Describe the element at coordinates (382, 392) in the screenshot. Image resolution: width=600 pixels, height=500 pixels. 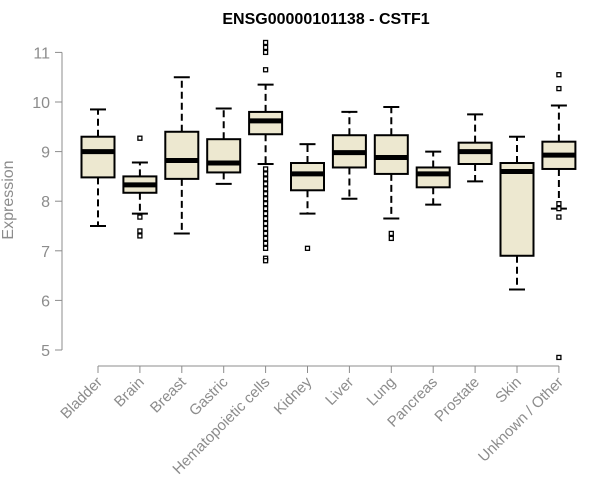
I see `x-tick-label: Lung` at that location.